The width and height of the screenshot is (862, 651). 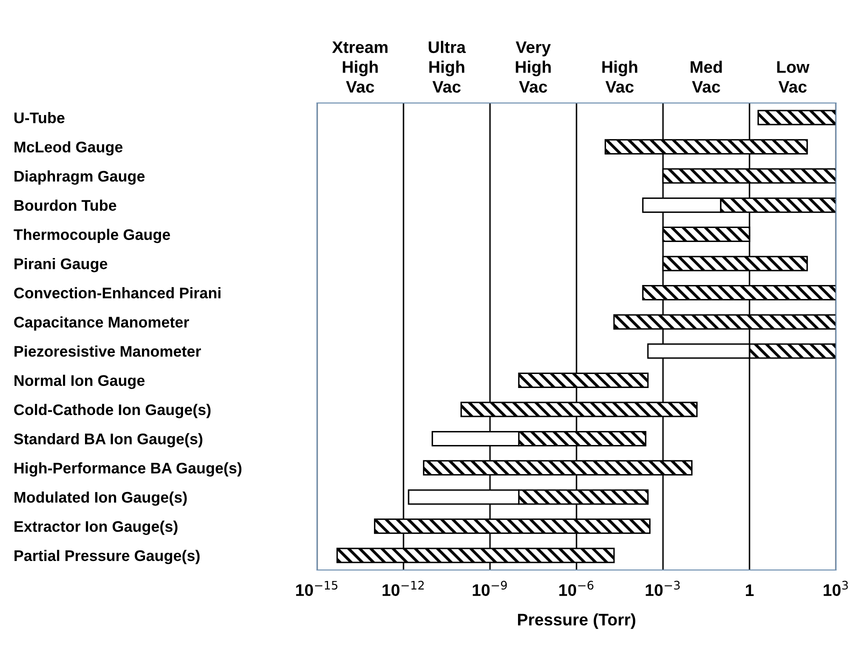 I want to click on y-tick-label: McLeod Gauge, so click(x=68, y=148).